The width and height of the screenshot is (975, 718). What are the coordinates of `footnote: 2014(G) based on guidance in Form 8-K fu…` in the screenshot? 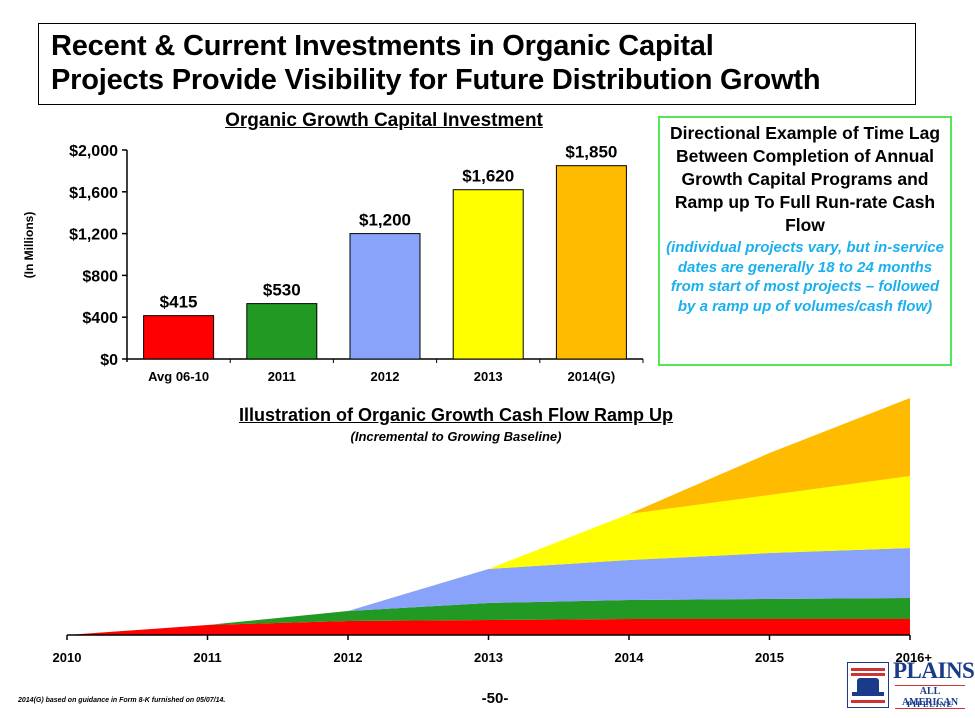 It's located at (122, 700).